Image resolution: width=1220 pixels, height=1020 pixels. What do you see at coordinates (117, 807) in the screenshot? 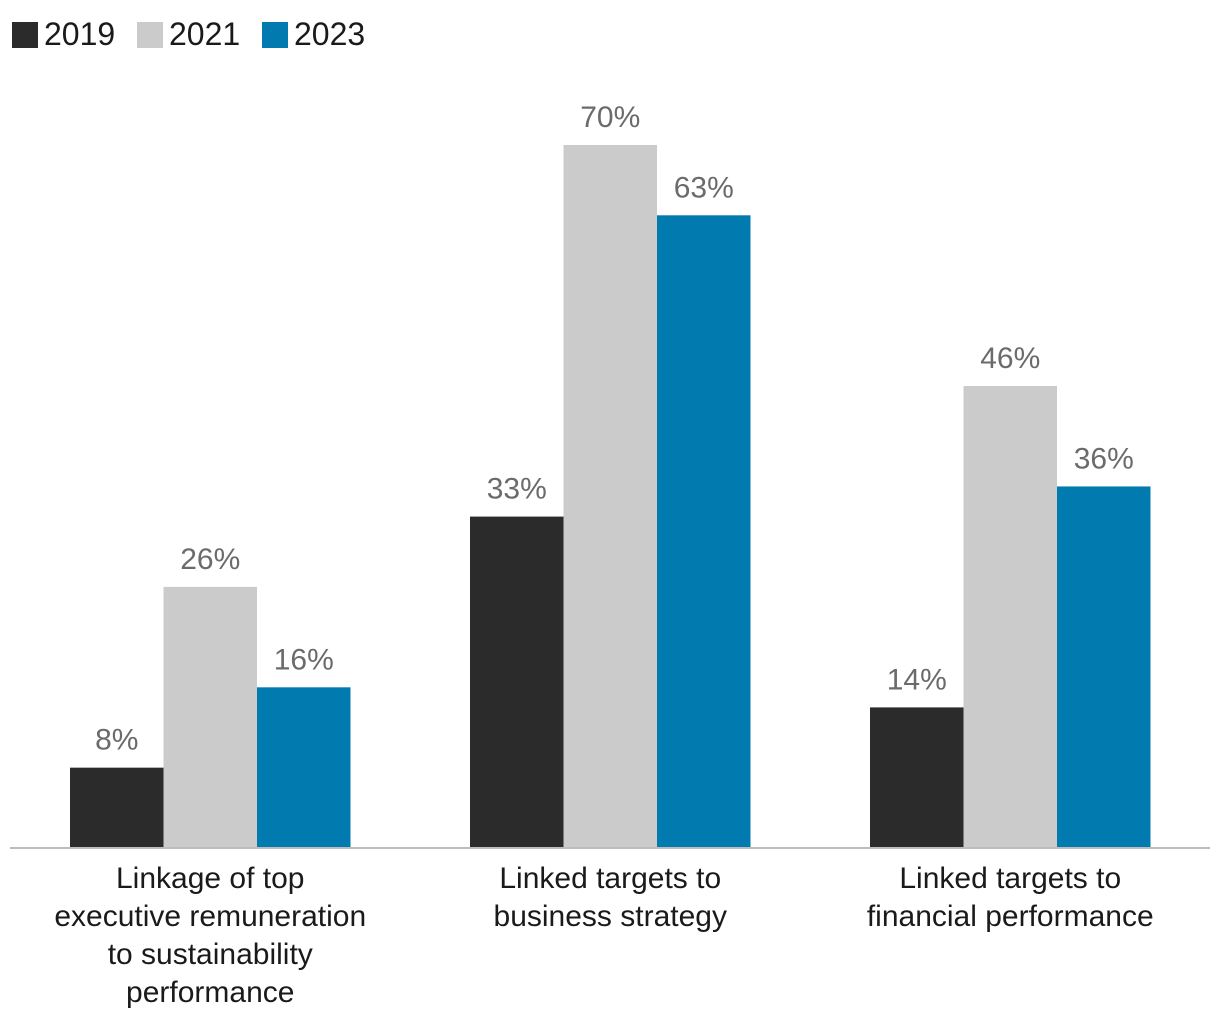
I see `bar-2019-cat1` at bounding box center [117, 807].